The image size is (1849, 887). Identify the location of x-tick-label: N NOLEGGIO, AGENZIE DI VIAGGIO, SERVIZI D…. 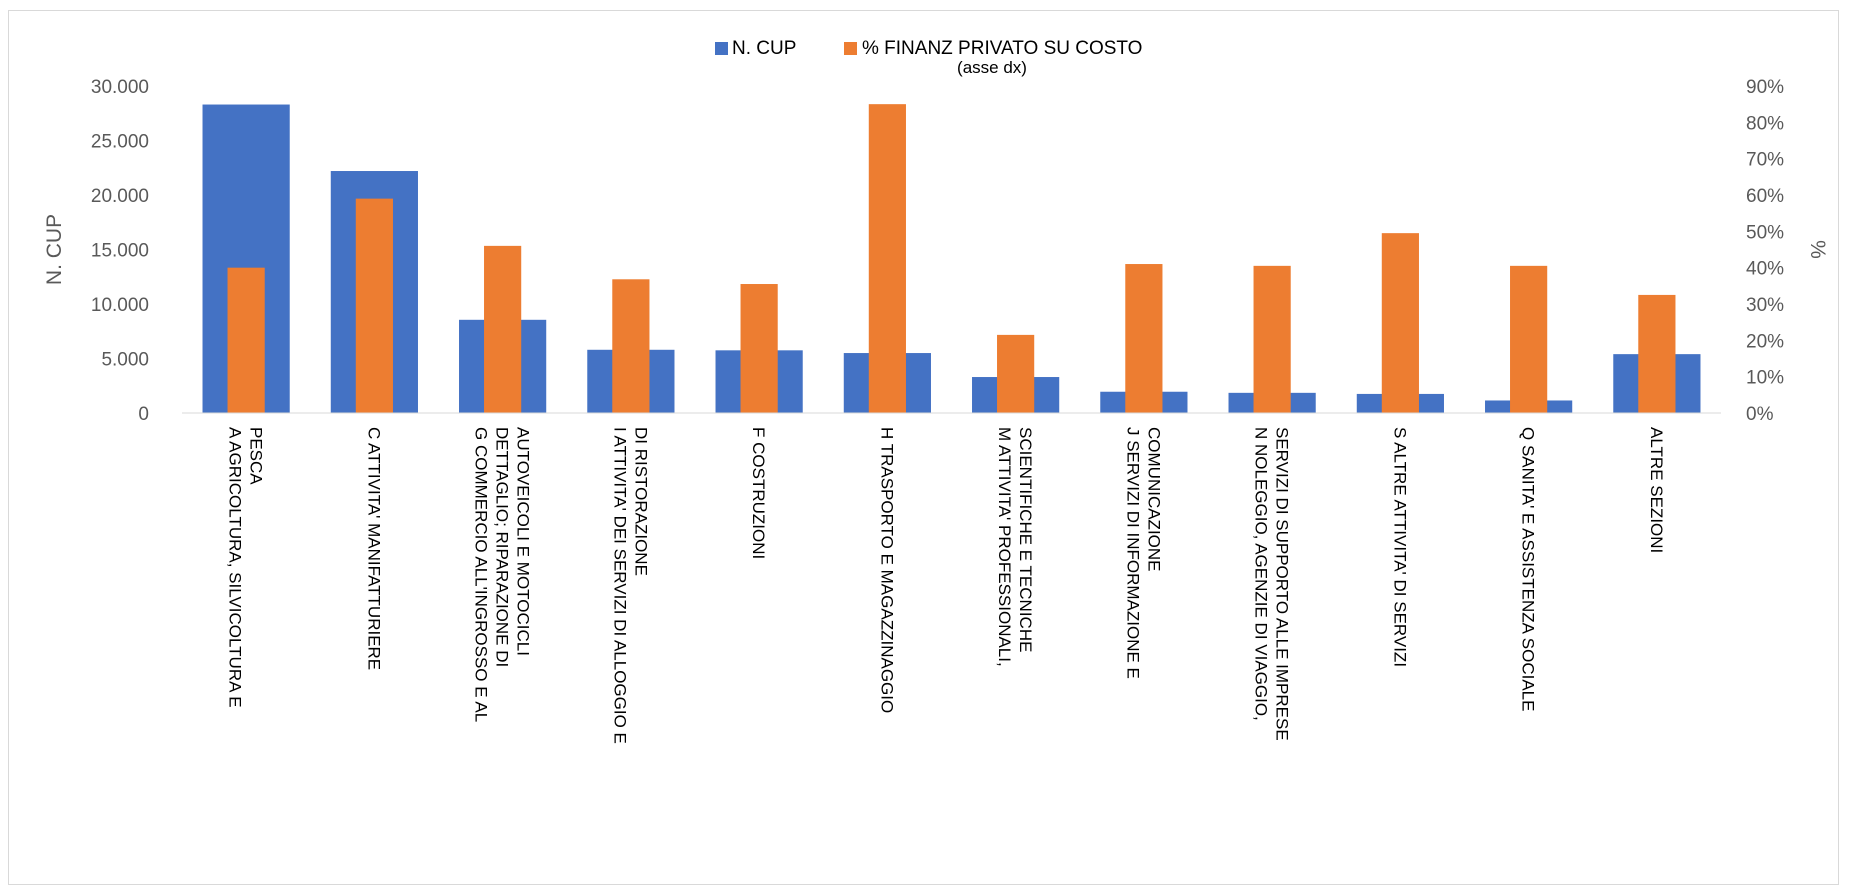
(1272, 584).